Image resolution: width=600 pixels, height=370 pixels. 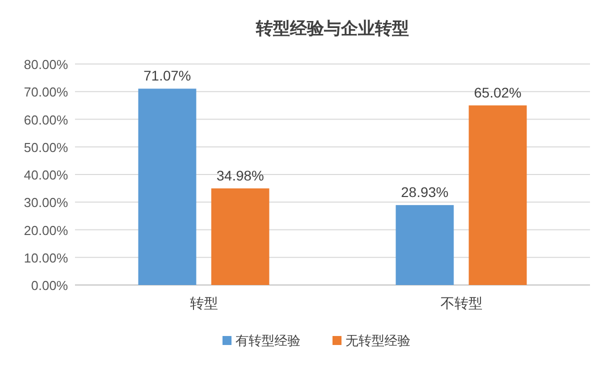 I want to click on x-tick-label: 不转型, so click(x=461, y=303).